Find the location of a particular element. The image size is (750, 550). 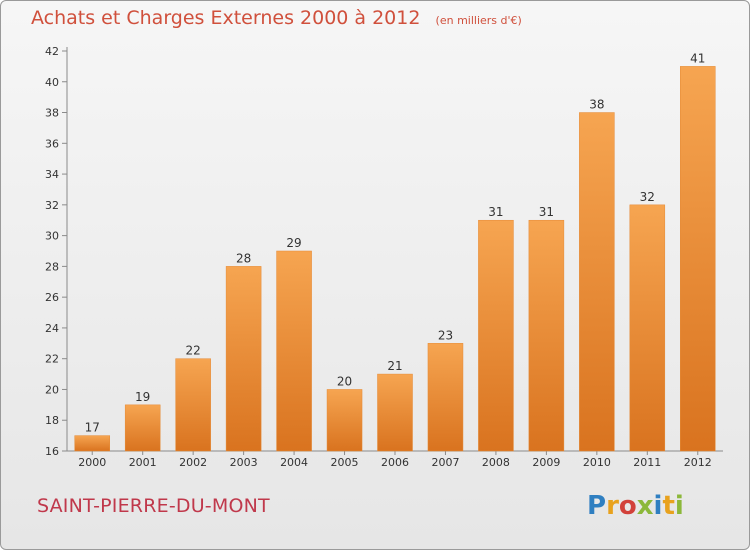

y-tick-label: 16 is located at coordinates (52, 451).